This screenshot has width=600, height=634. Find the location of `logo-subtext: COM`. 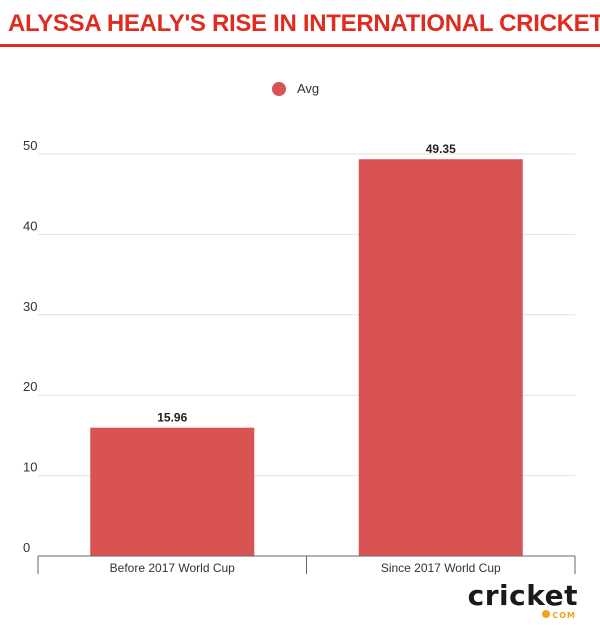

logo-subtext: COM is located at coordinates (522, 615).